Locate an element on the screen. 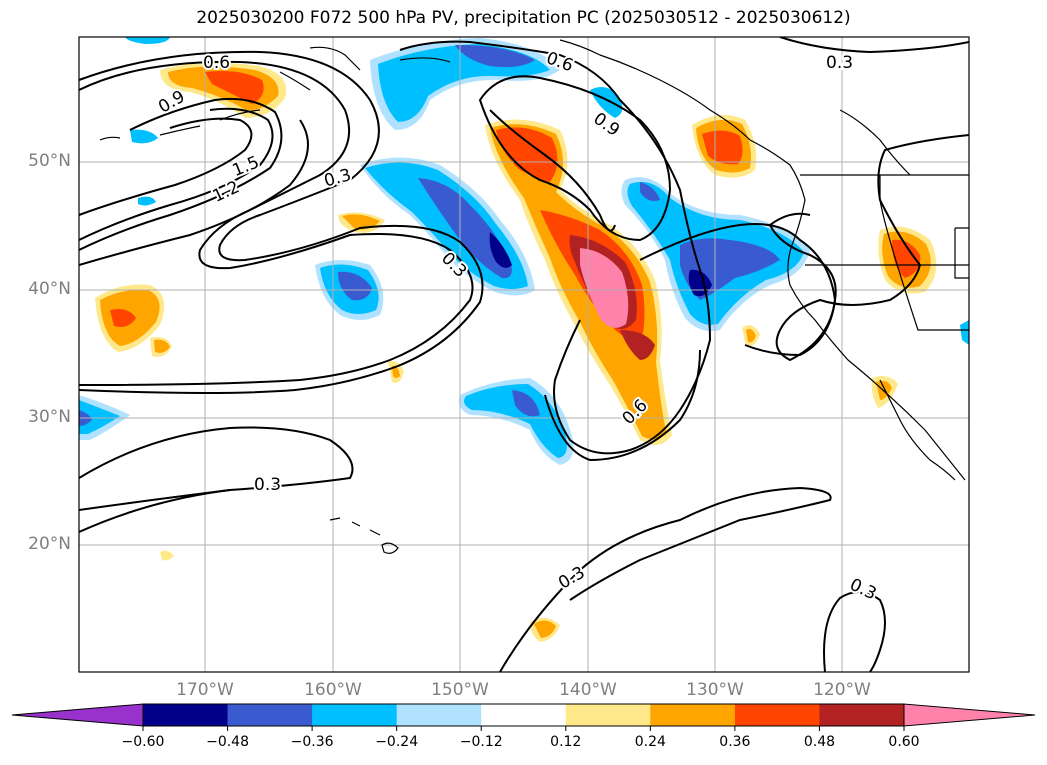 The image size is (1047, 765). colorbar-extend-low is located at coordinates (77, 715).